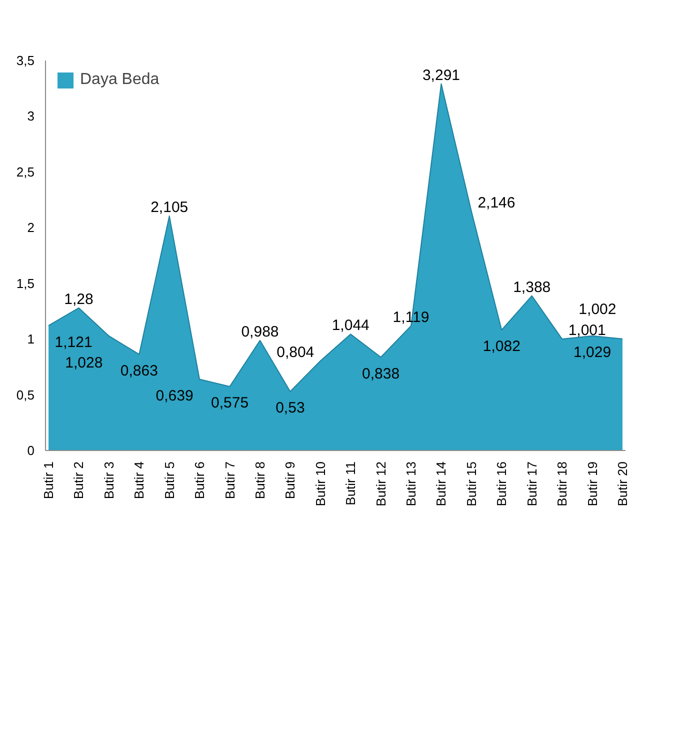 The width and height of the screenshot is (689, 740). Describe the element at coordinates (260, 480) in the screenshot. I see `x-tick-label: Butir 8` at that location.